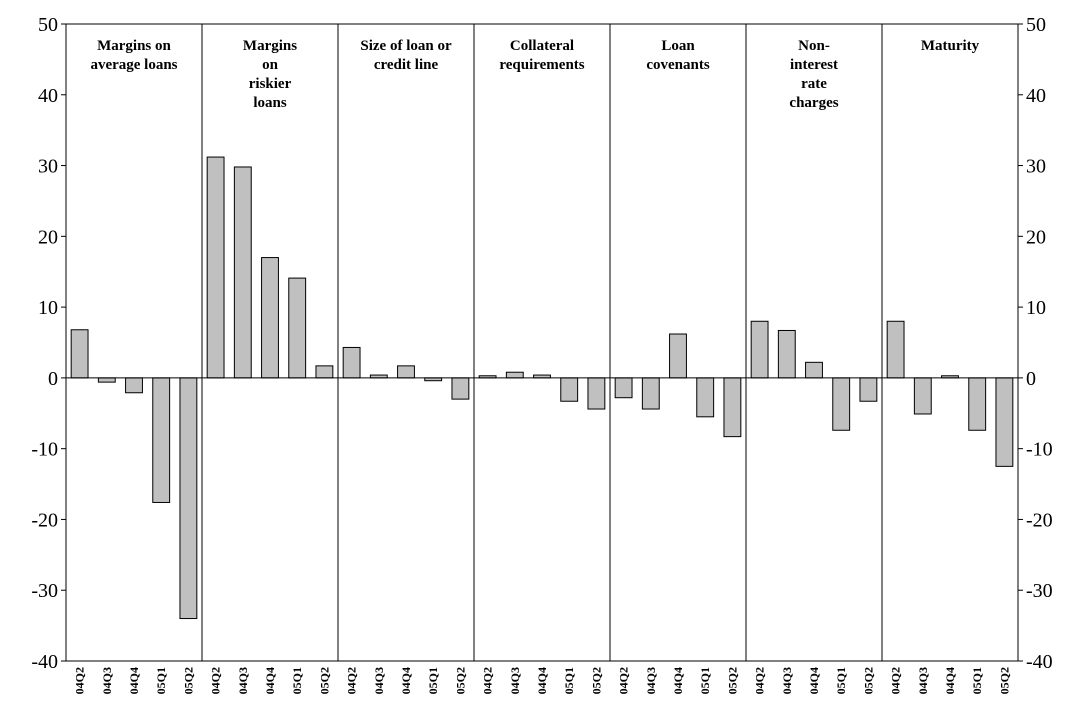 The height and width of the screenshot is (711, 1073). What do you see at coordinates (1039, 450) in the screenshot?
I see `y-tick-label-right: -10` at bounding box center [1039, 450].